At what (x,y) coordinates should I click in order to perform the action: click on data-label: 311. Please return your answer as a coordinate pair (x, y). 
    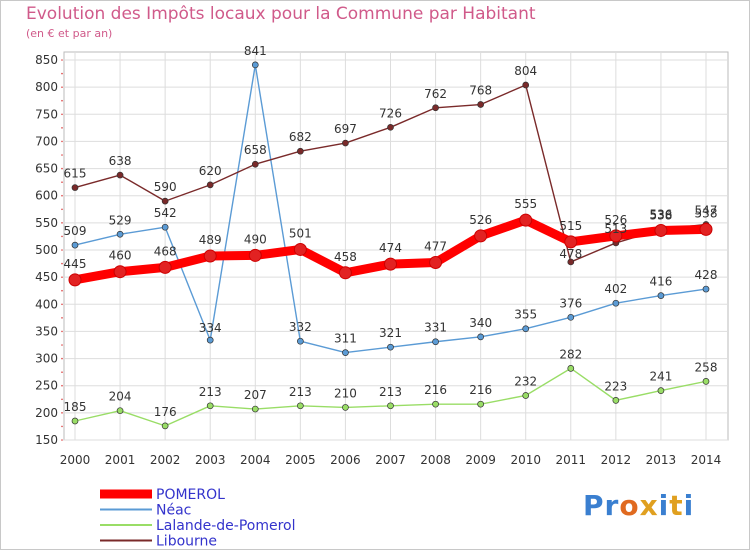
    Looking at the image, I should click on (345, 339).